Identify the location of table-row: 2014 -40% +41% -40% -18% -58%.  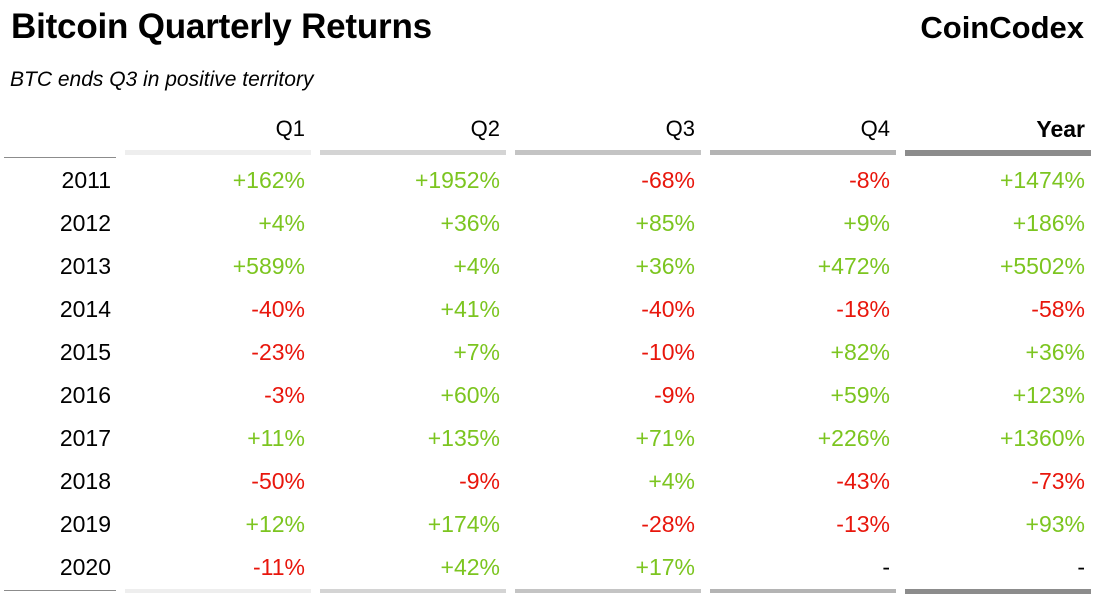
(547, 309).